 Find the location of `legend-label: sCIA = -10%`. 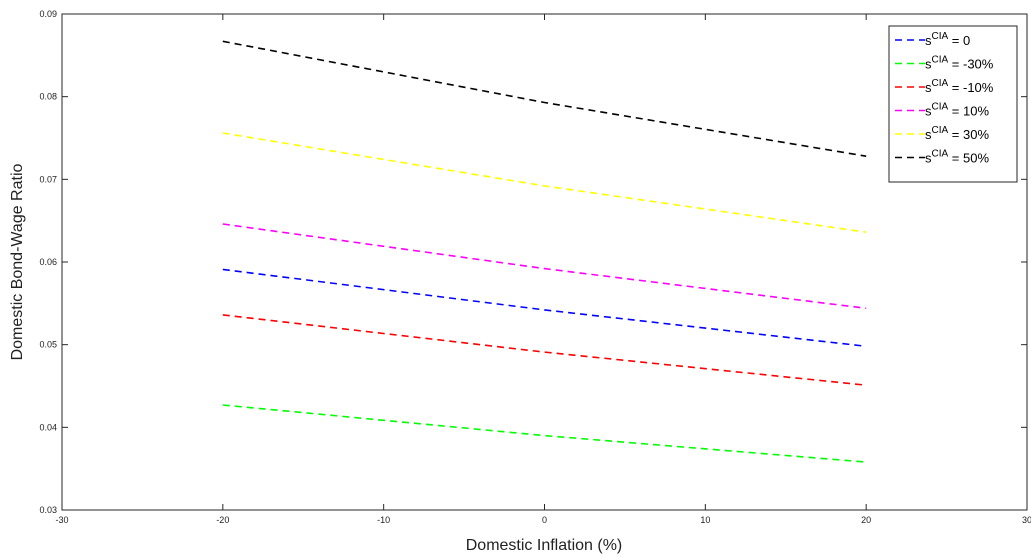

legend-label: sCIA = -10% is located at coordinates (959, 86).